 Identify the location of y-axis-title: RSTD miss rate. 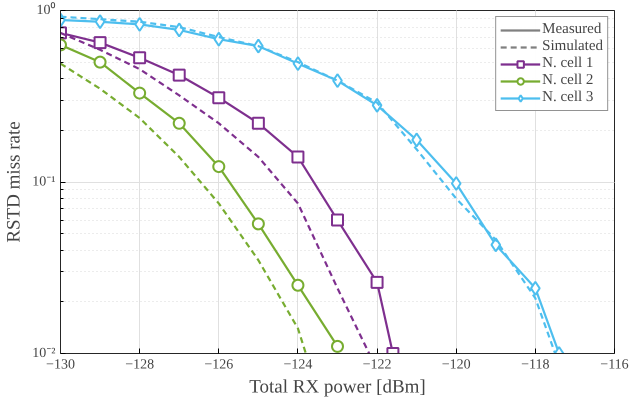
(13, 182).